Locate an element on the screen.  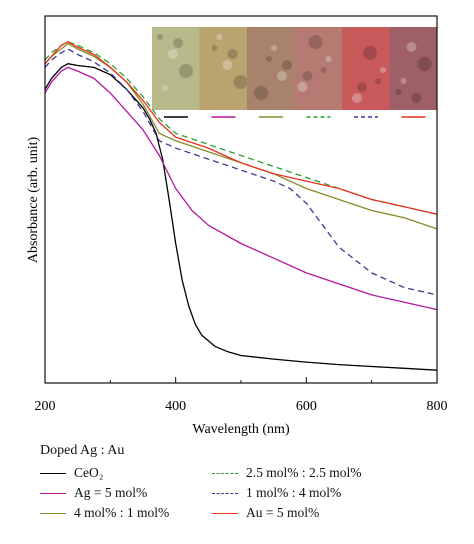
legend-item: 4 mol% : 1 mol% is located at coordinates (104, 513).